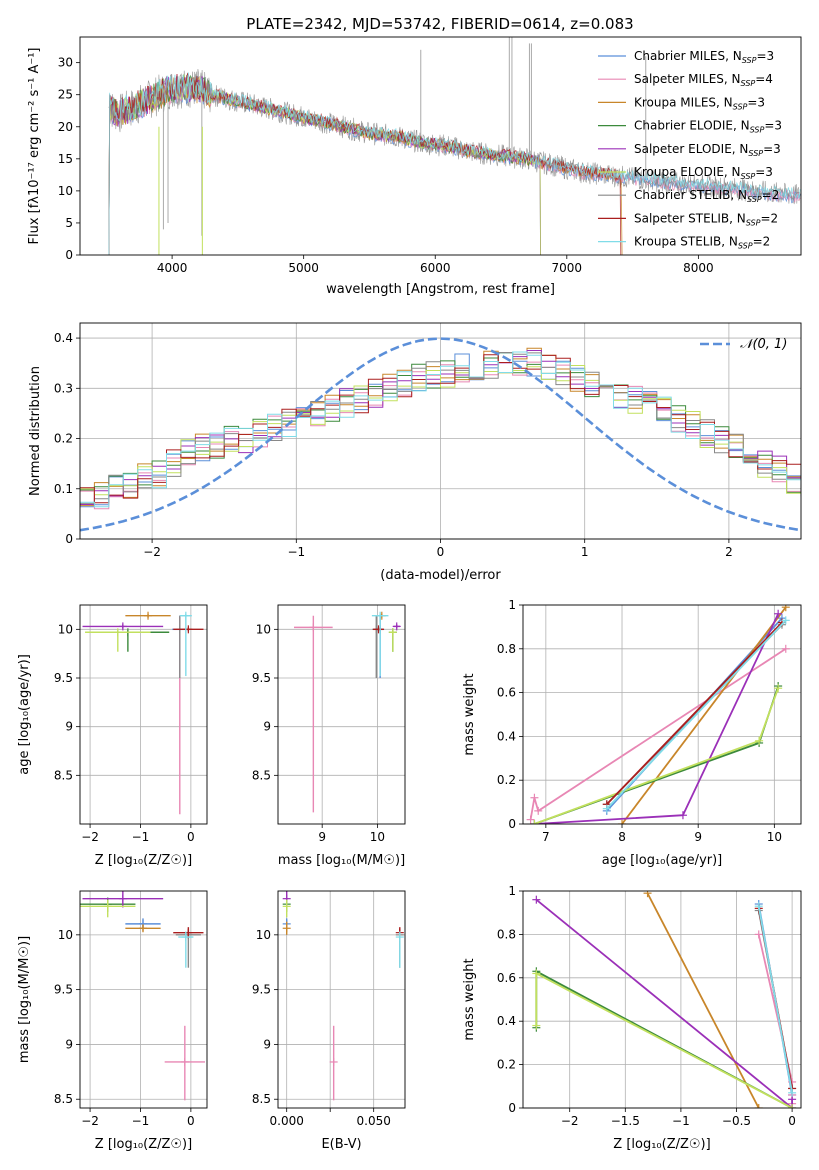  Describe the element at coordinates (662, 860) in the screenshot. I see `x-axis-label: age [log₁₀(age/yr)]` at that location.